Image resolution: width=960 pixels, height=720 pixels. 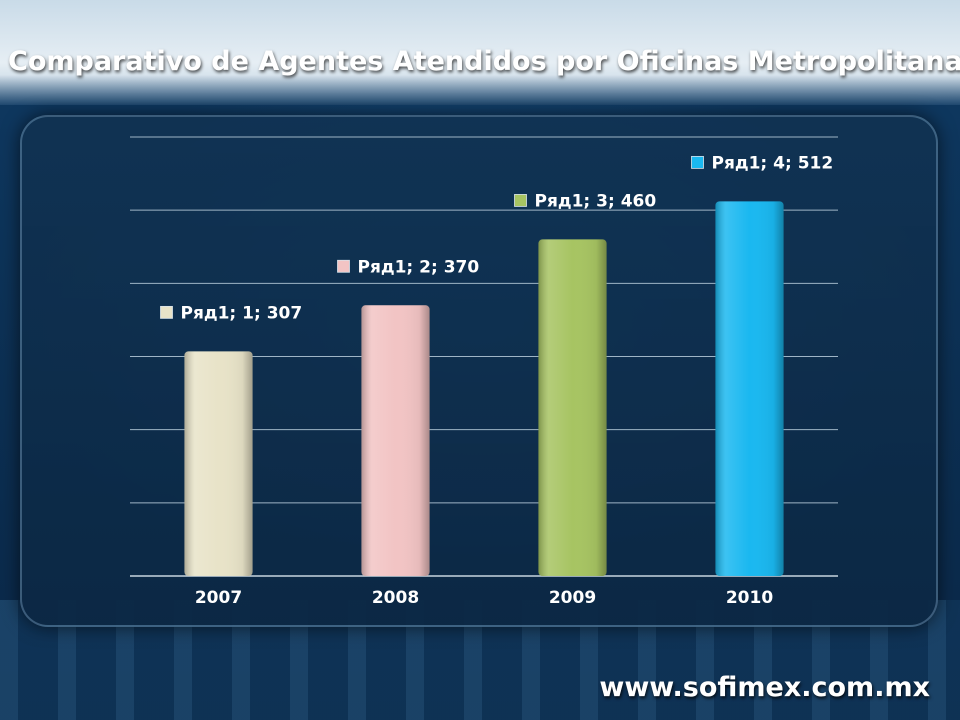 I want to click on decorative-pattern-top, so click(x=480, y=52).